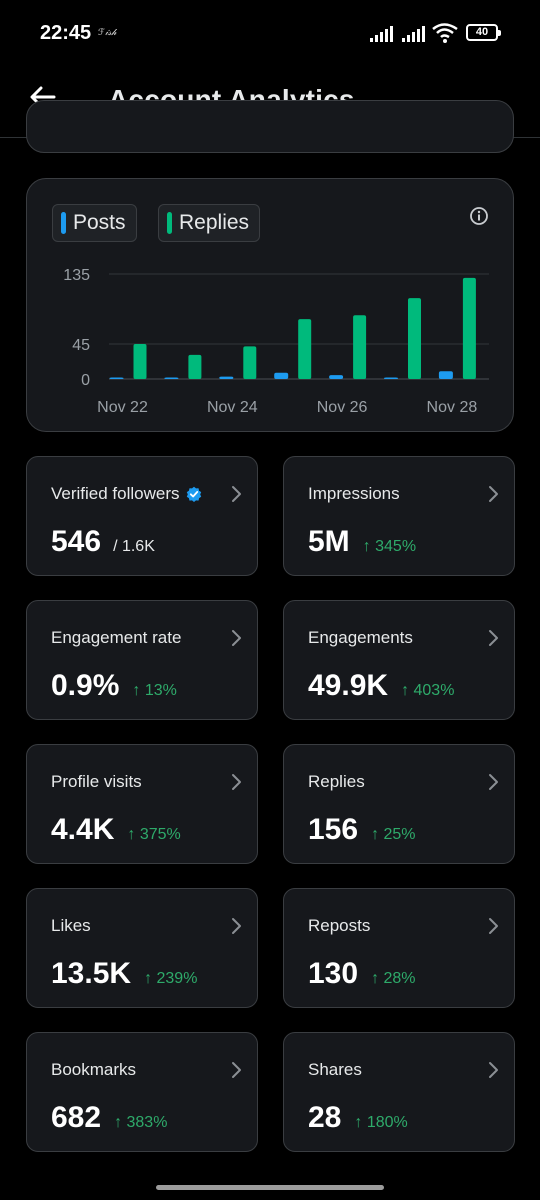 The width and height of the screenshot is (540, 1200). Describe the element at coordinates (329, 541) in the screenshot. I see `stat-value: 5M` at that location.